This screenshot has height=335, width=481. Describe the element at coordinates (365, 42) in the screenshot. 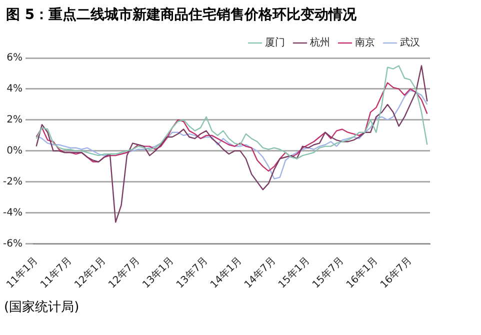

I see `legend-label: 南京` at that location.